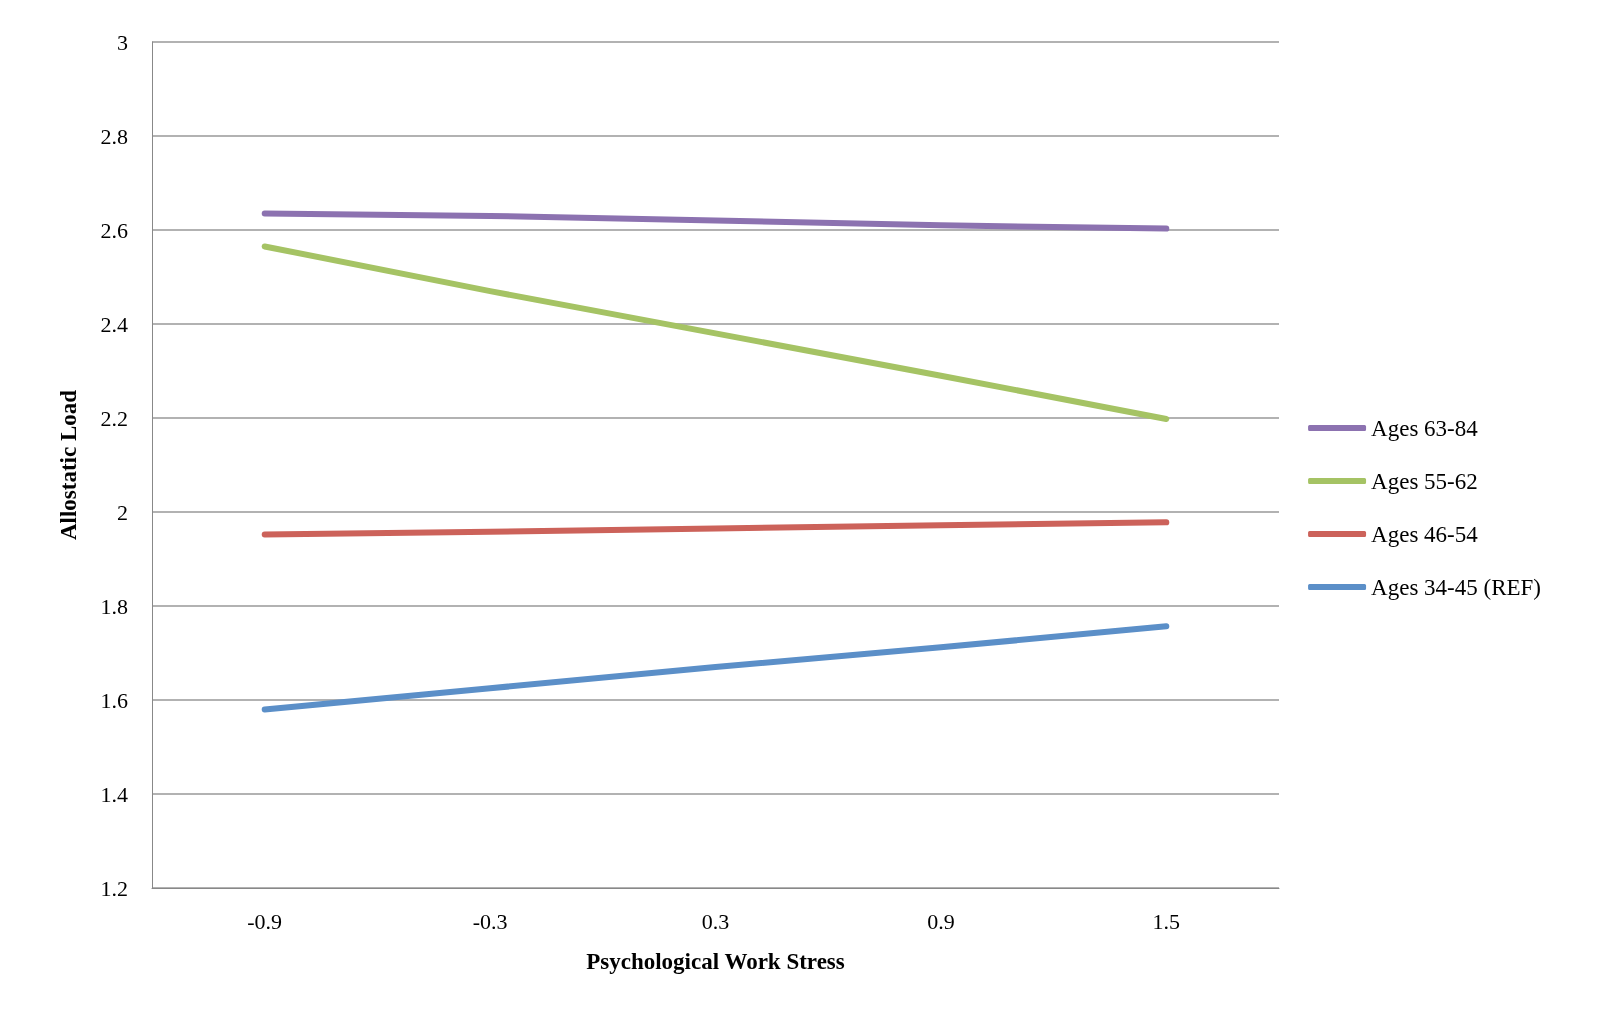 The height and width of the screenshot is (1015, 1608). What do you see at coordinates (114, 136) in the screenshot?
I see `y-tick-label: 2.8` at bounding box center [114, 136].